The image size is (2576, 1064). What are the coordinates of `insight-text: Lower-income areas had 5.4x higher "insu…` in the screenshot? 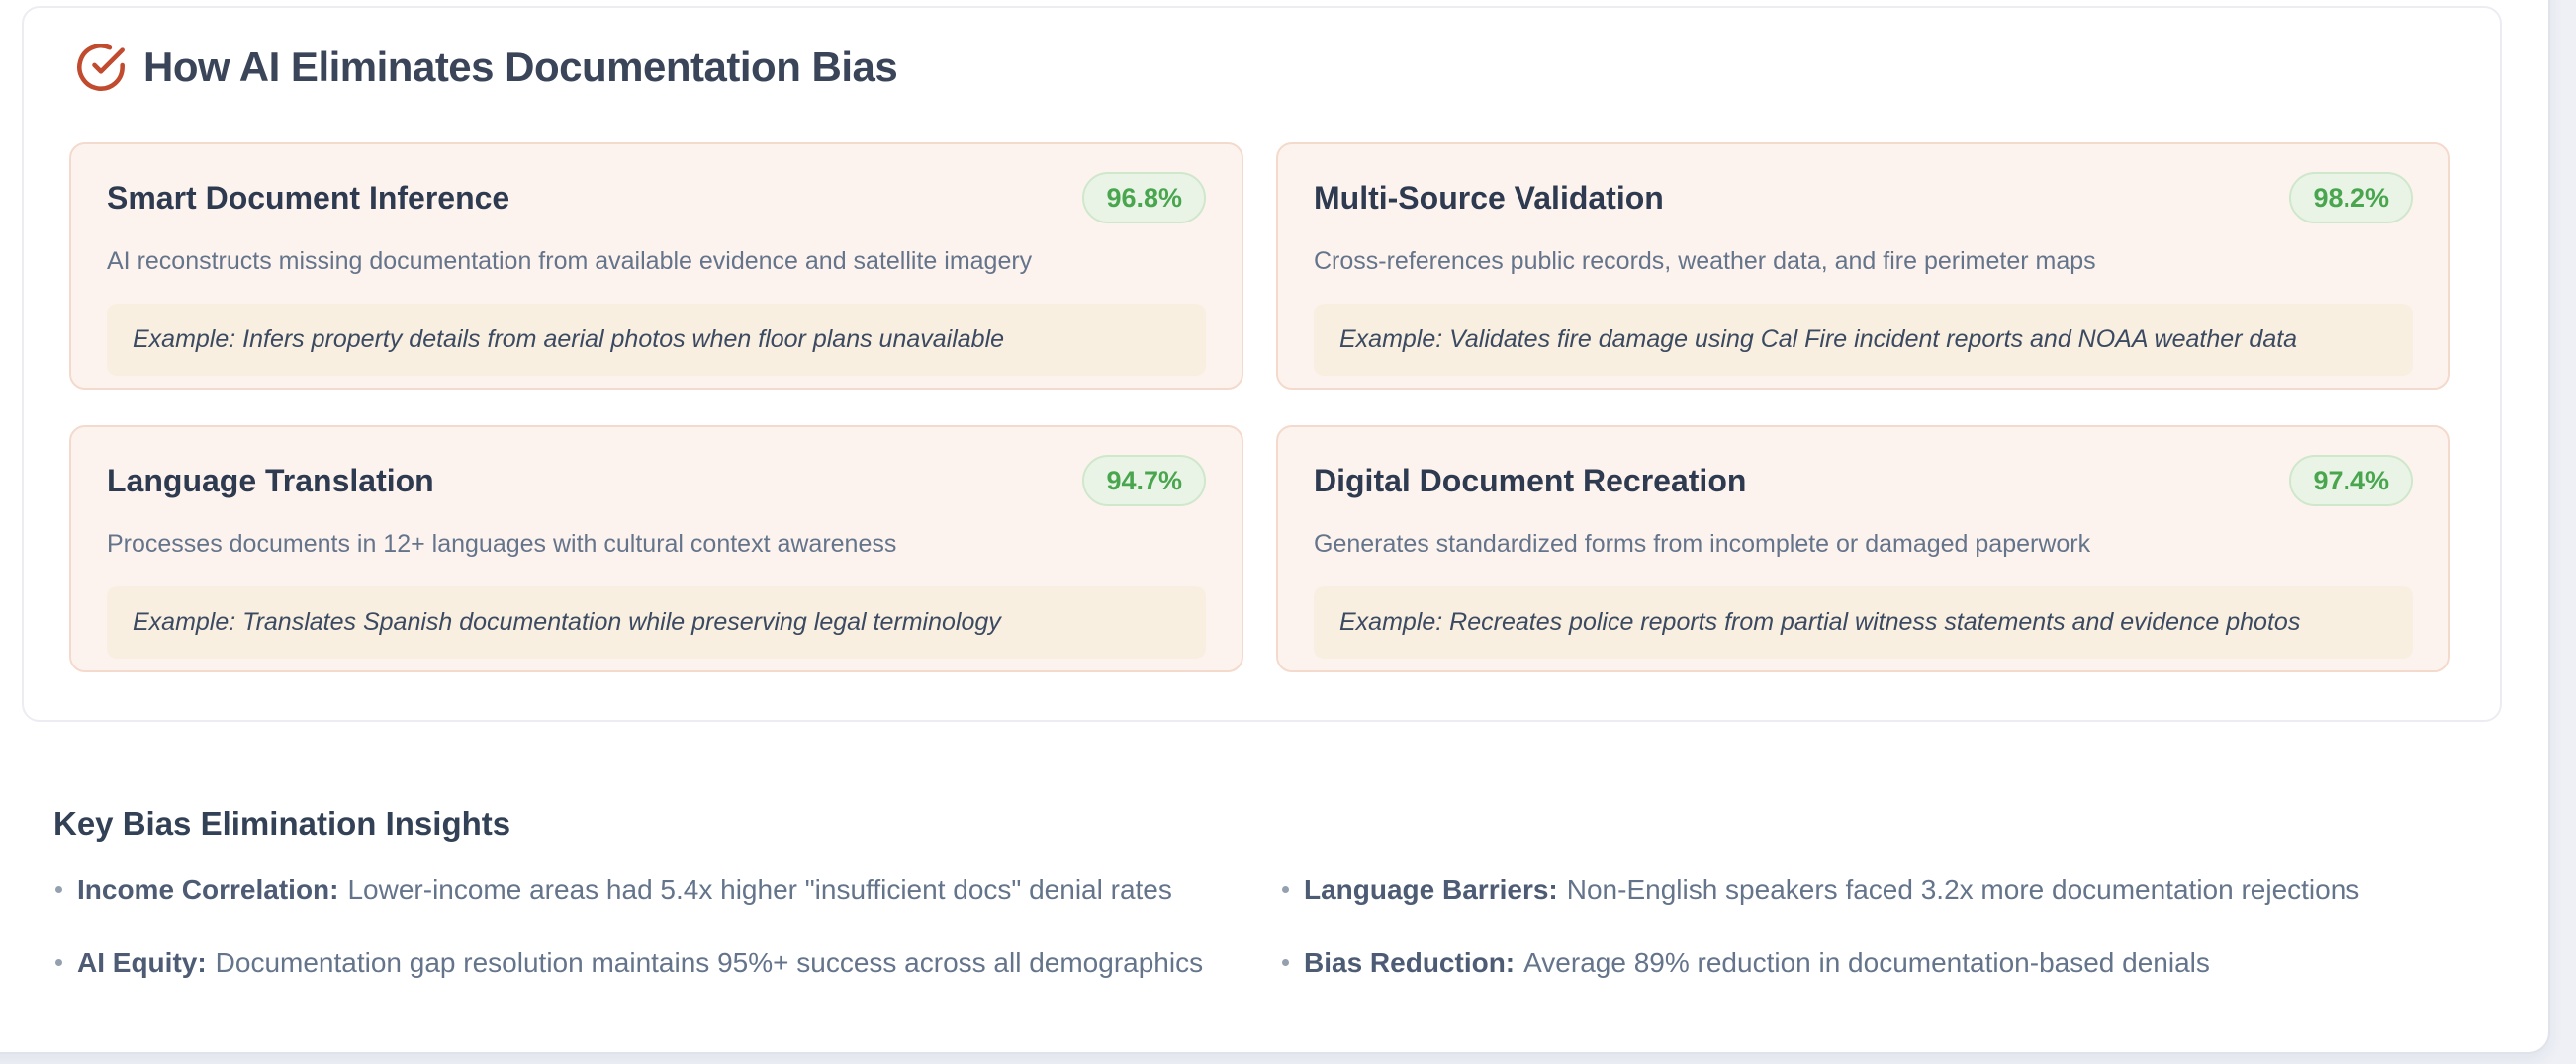 It's located at (759, 889).